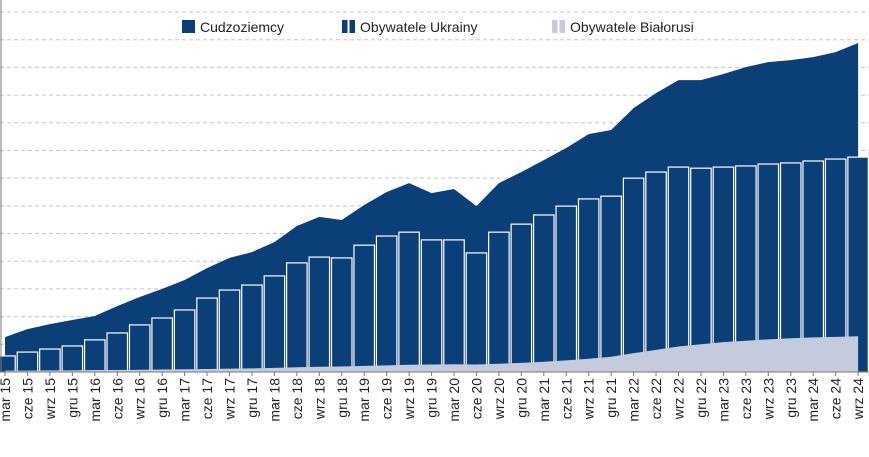  I want to click on x-tick-label: mar 15, so click(6, 400).